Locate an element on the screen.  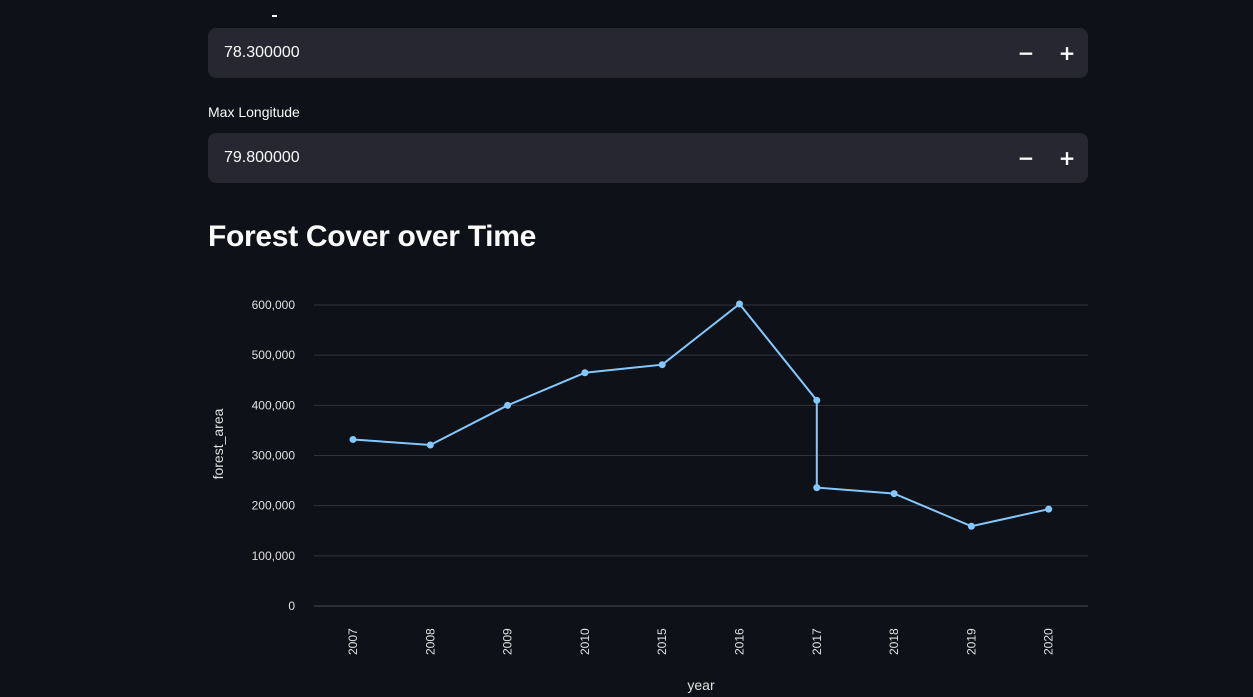
min-longitude-decrement-button: − is located at coordinates (1026, 53).